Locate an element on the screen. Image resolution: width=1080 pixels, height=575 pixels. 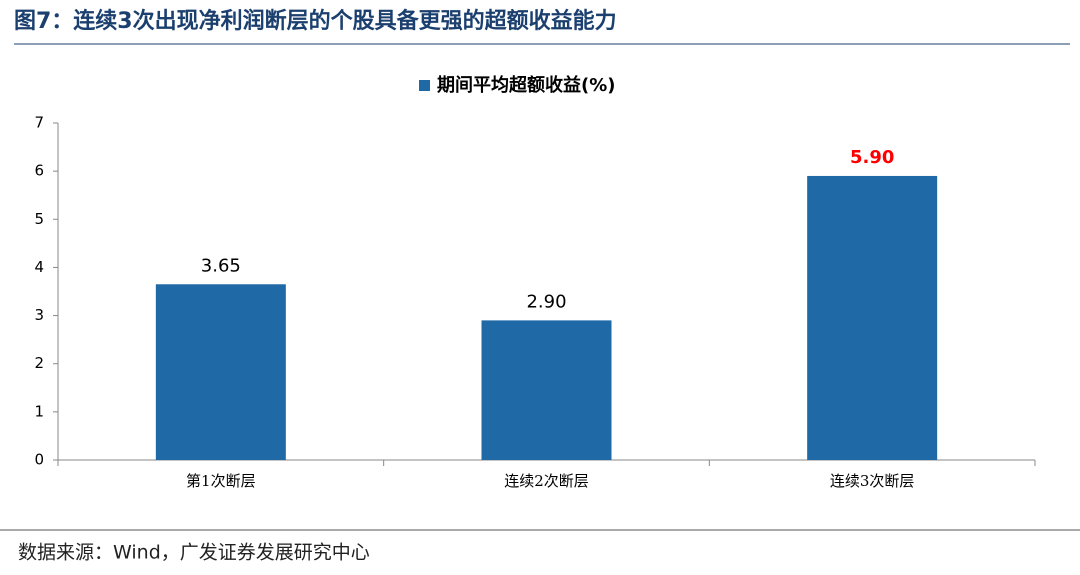
x-tick-label: 第1次断层 is located at coordinates (221, 481).